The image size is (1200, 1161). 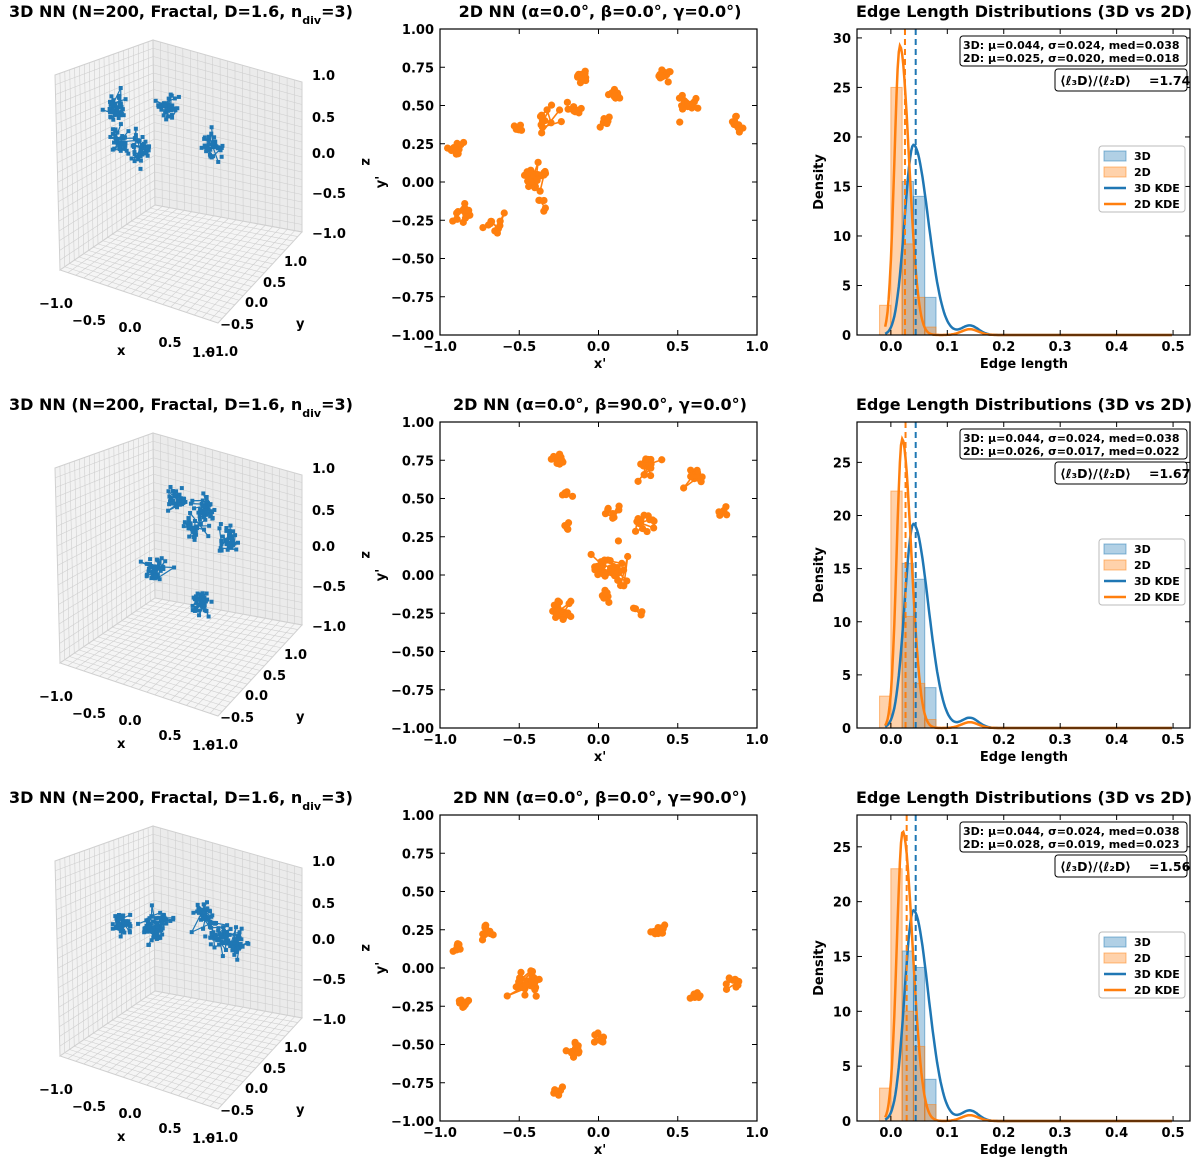 What do you see at coordinates (312, 413) in the screenshot?
I see `title-subscript: div` at bounding box center [312, 413].